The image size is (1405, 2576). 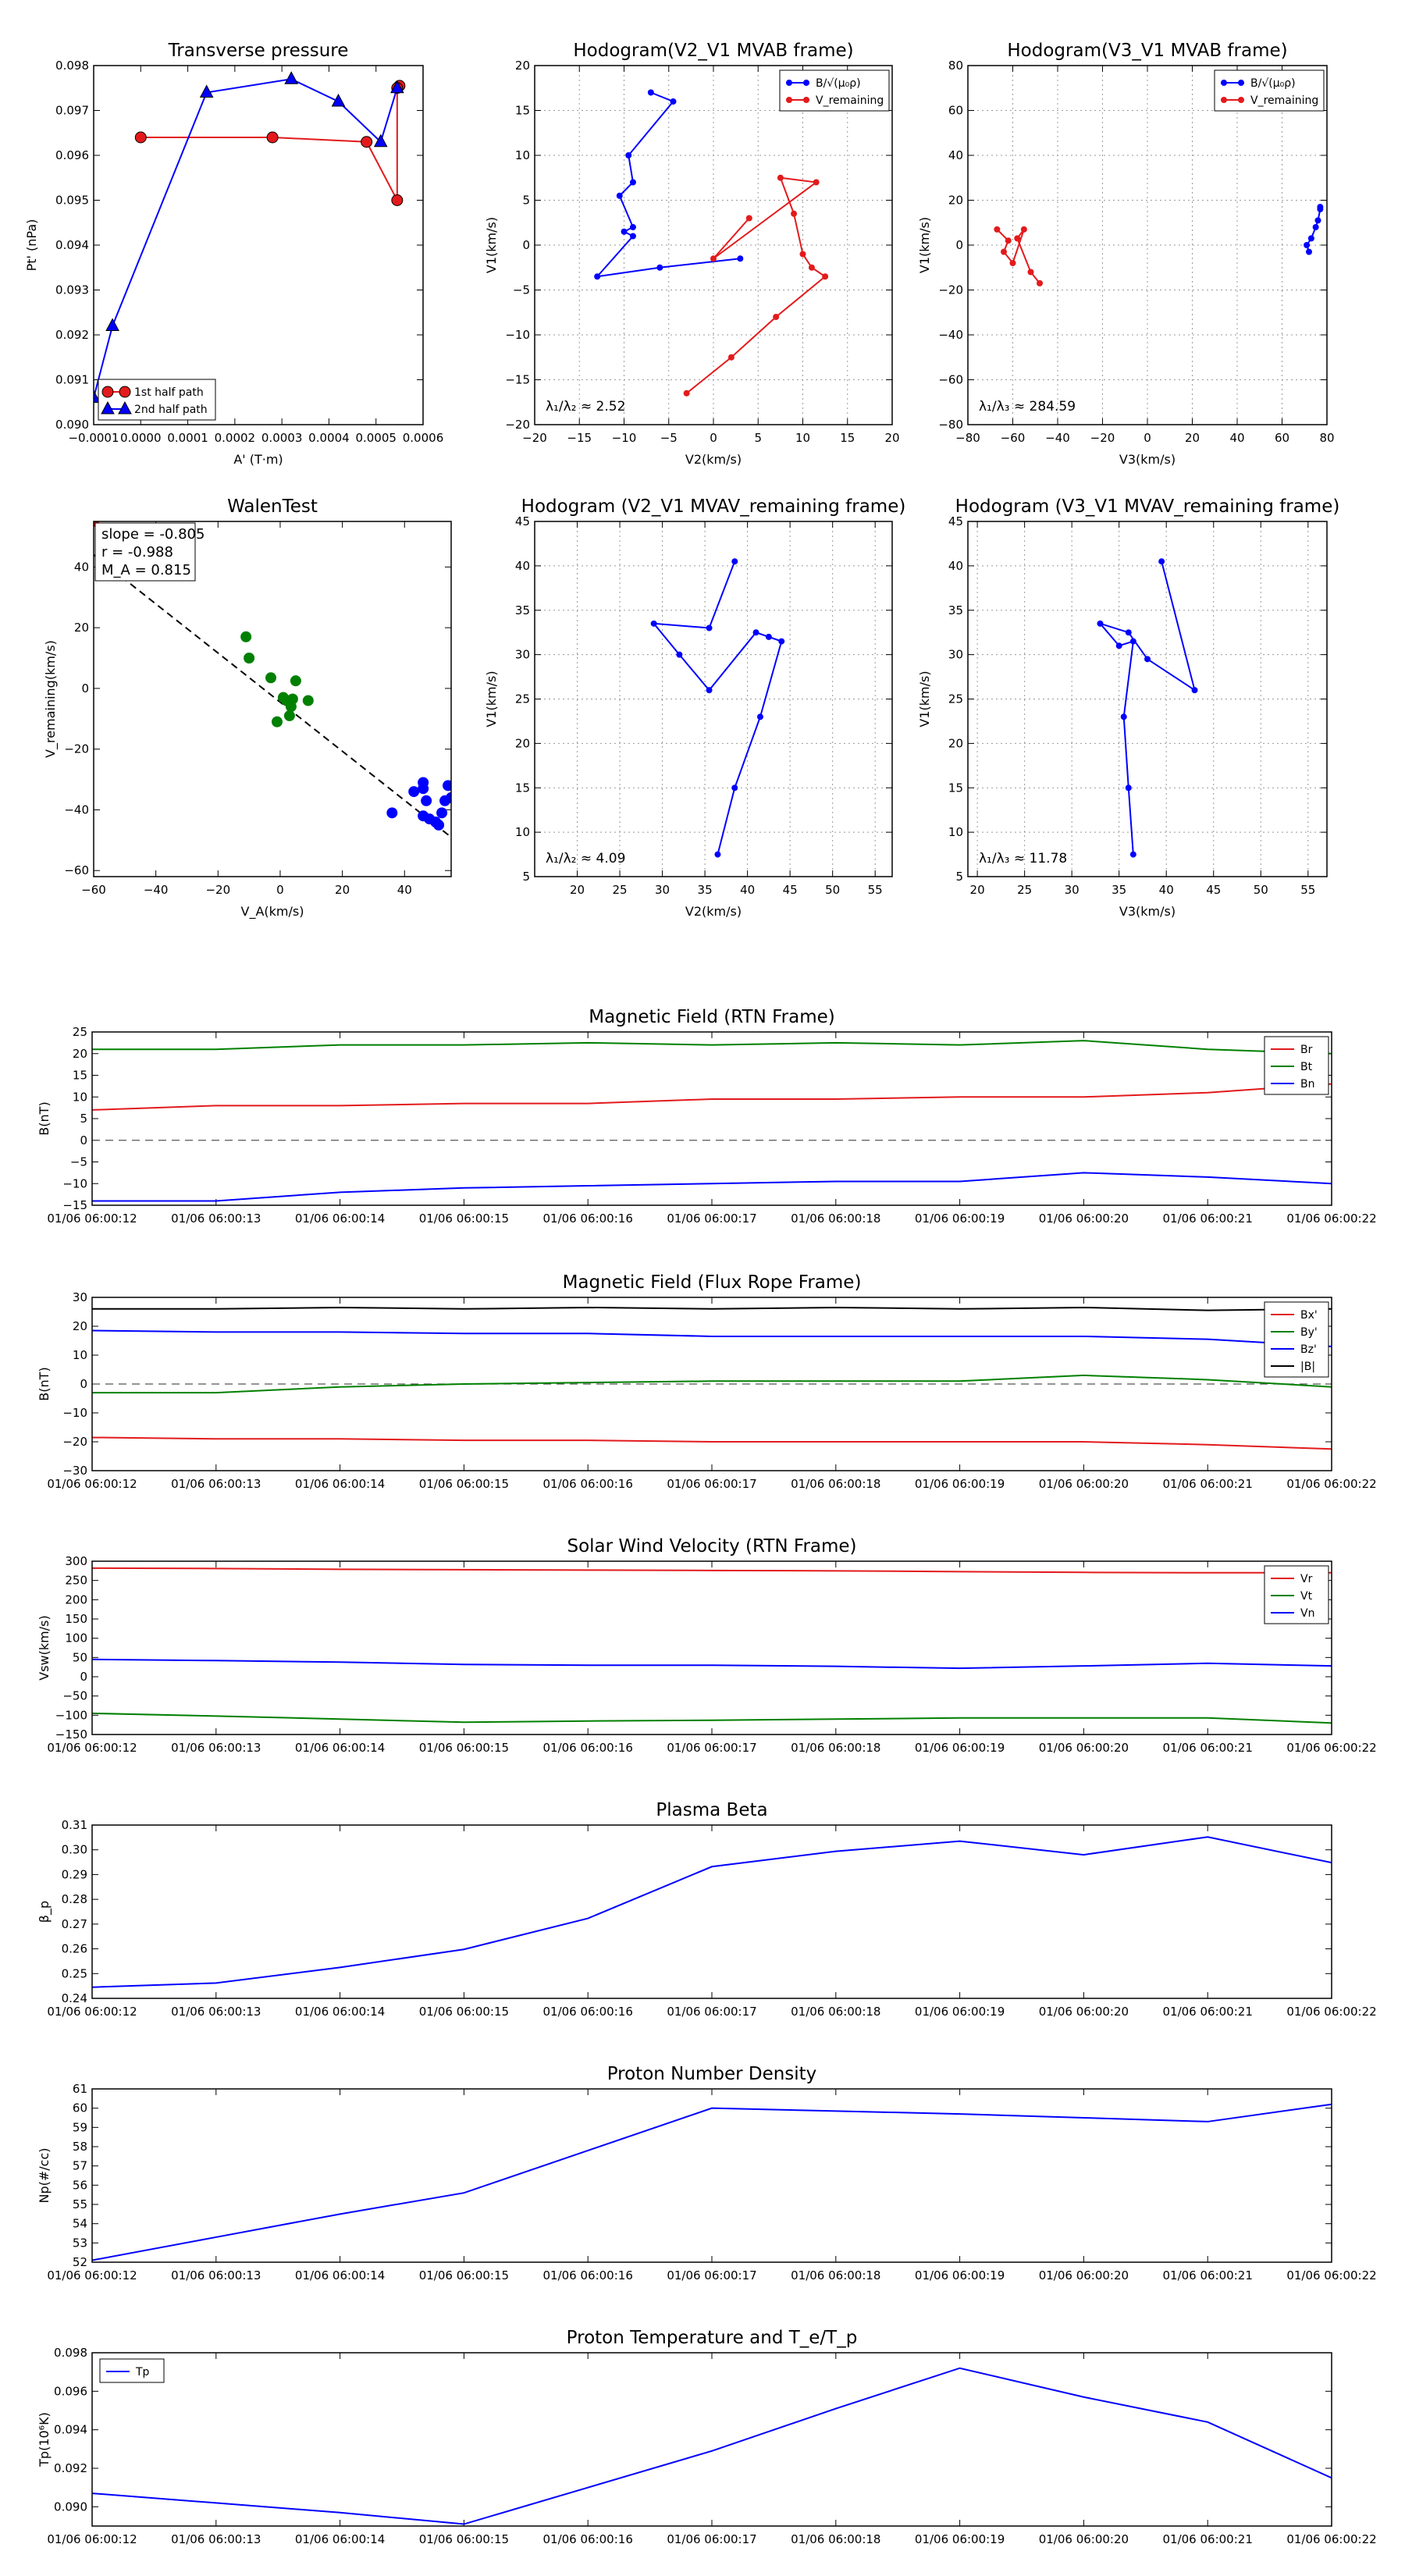 I want to click on y-tick-label: 0.098, so click(x=71, y=2353).